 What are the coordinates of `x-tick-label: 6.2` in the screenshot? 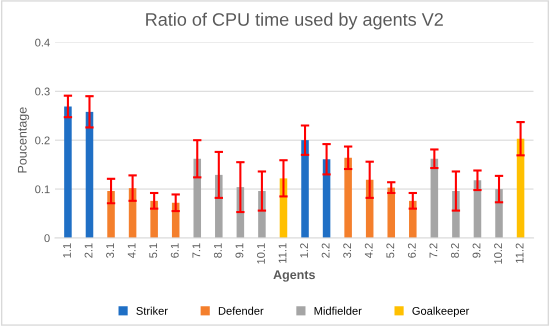 It's located at (412, 250).